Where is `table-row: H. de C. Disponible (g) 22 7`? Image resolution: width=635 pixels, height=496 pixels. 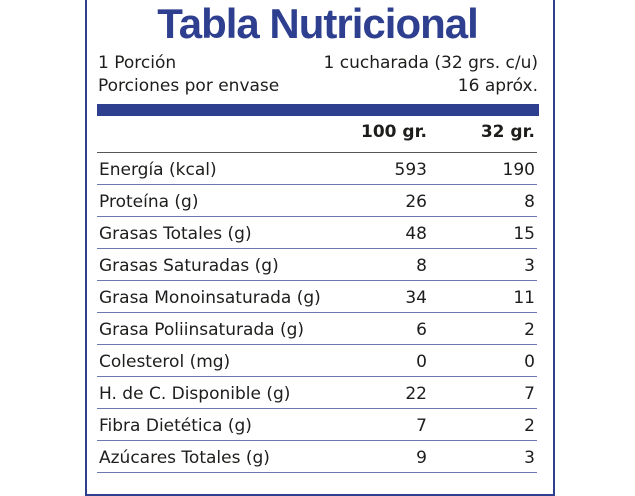 table-row: H. de C. Disponible (g) 22 7 is located at coordinates (317, 393).